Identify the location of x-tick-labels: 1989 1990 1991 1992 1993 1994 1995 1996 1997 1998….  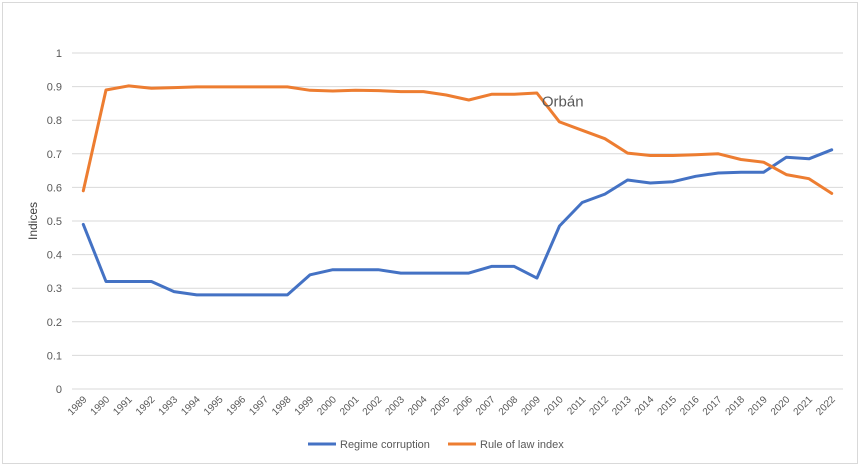
(452, 406).